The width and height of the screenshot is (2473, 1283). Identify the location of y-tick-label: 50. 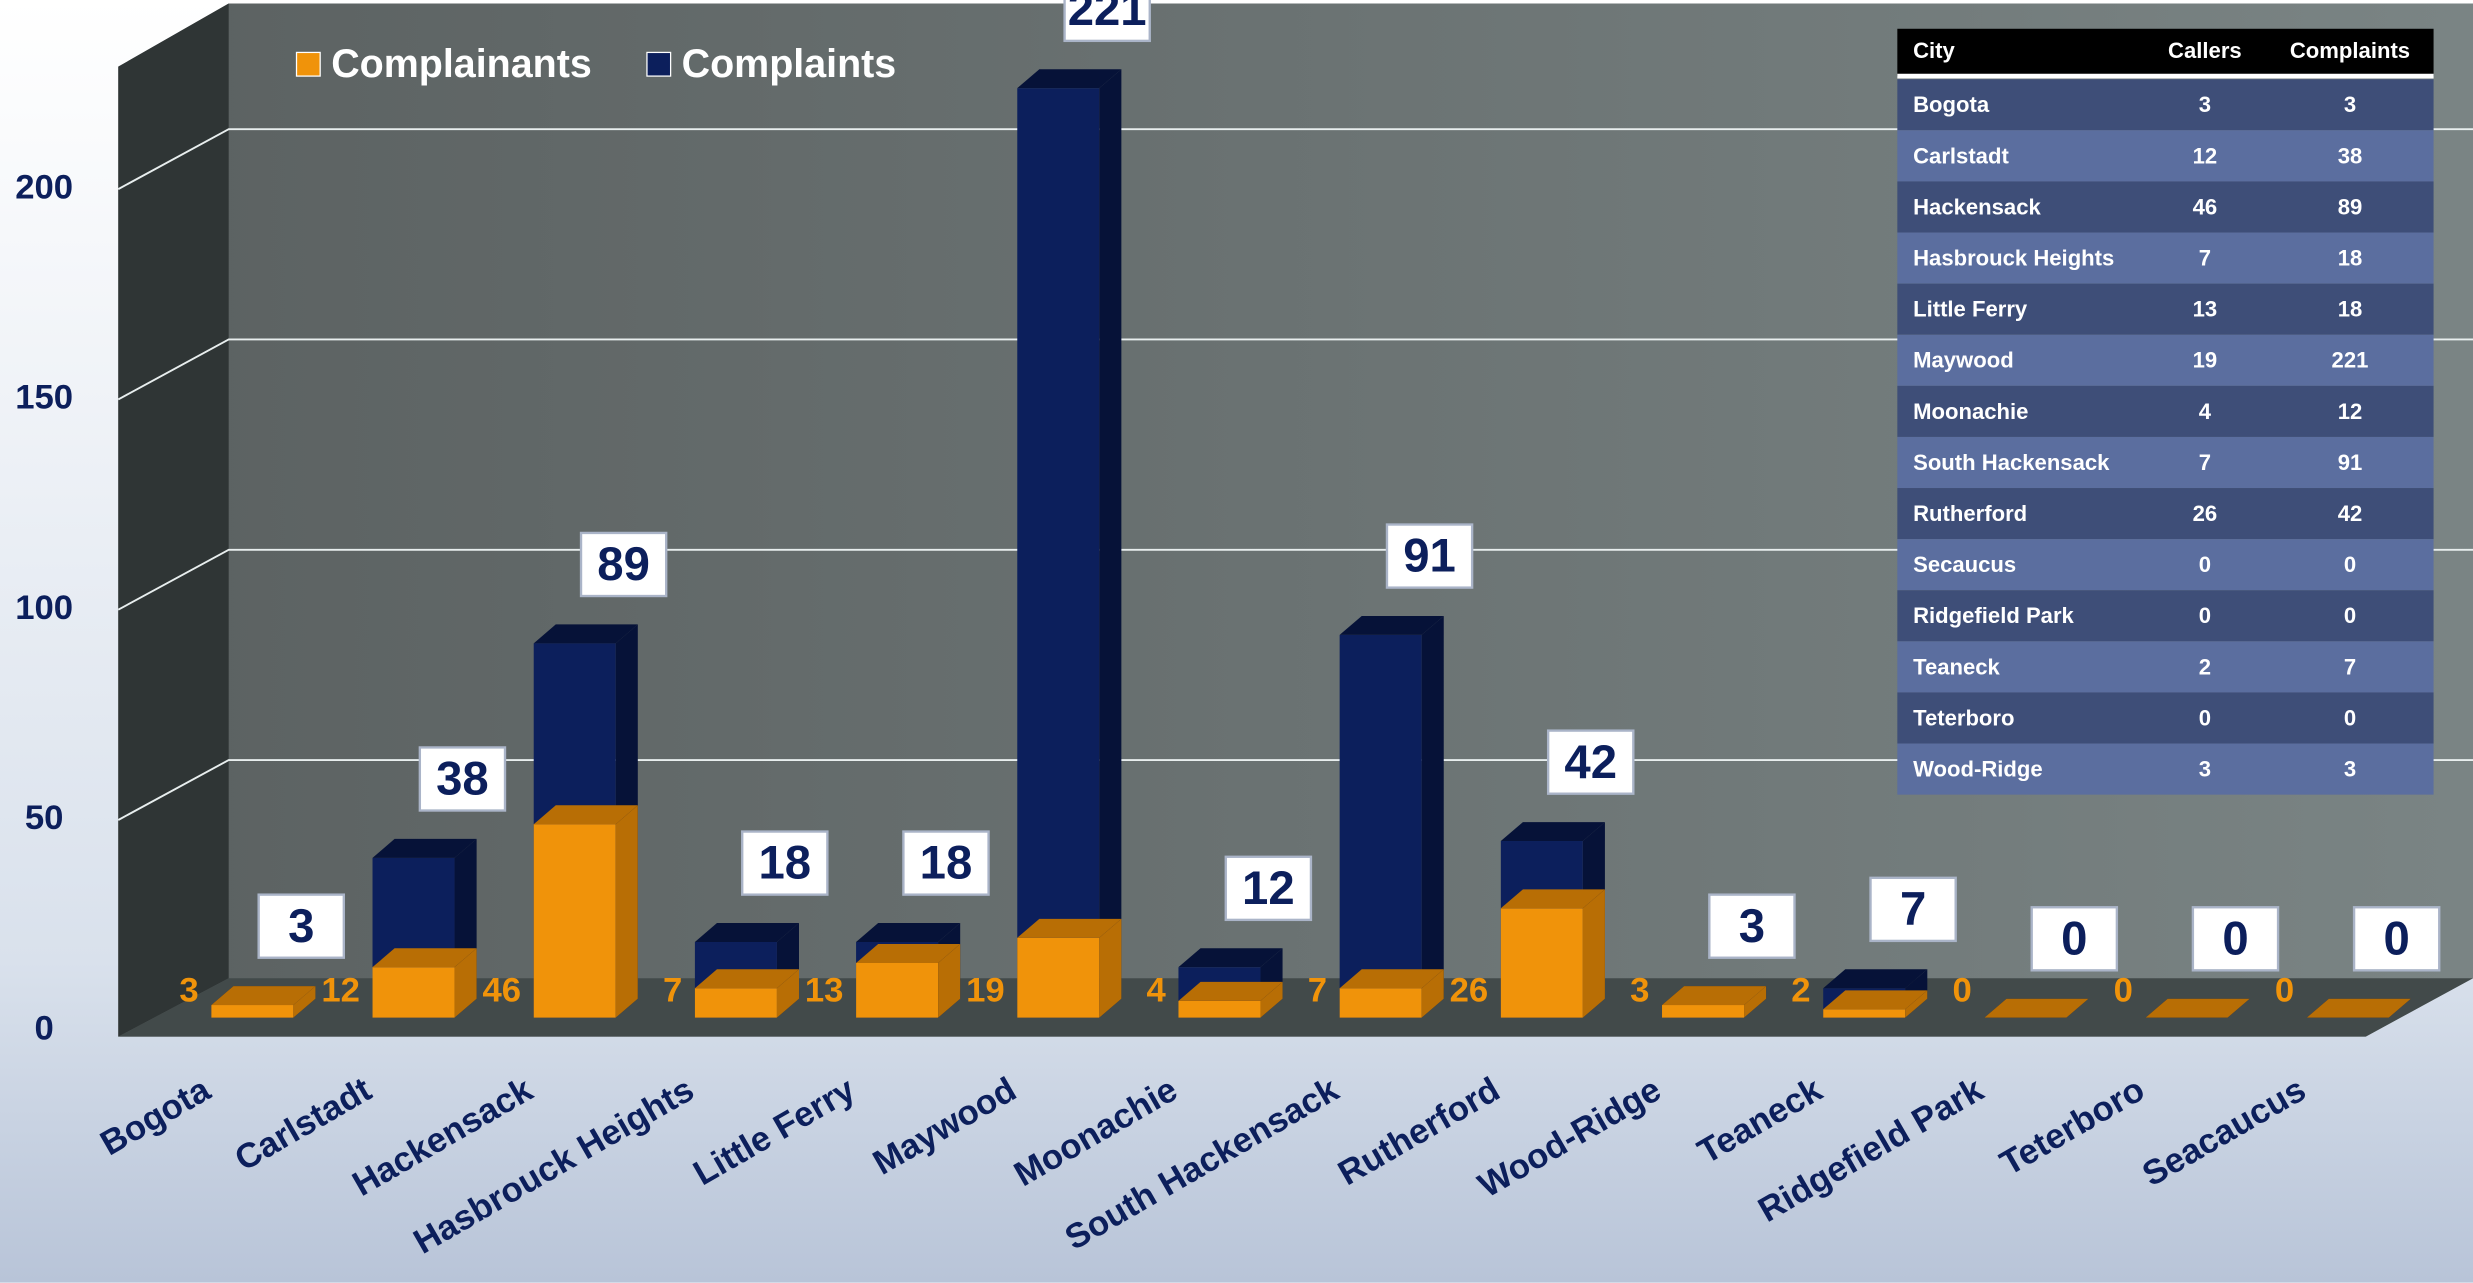
(44, 818).